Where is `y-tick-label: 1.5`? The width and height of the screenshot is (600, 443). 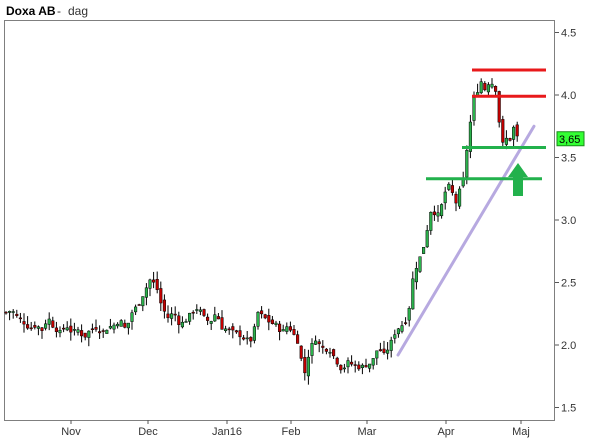
y-tick-label: 1.5 is located at coordinates (568, 409).